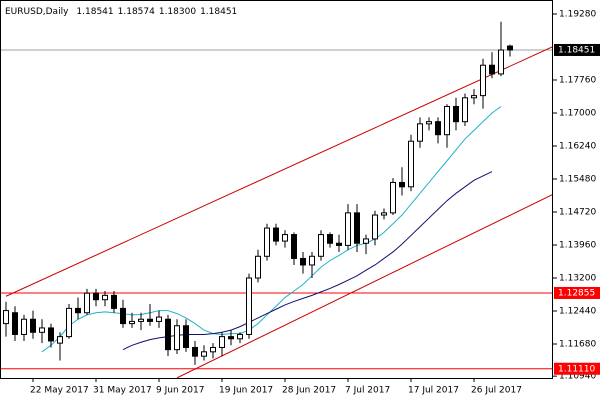  What do you see at coordinates (433, 391) in the screenshot?
I see `x-tick-label: 17 Jul 2017` at bounding box center [433, 391].